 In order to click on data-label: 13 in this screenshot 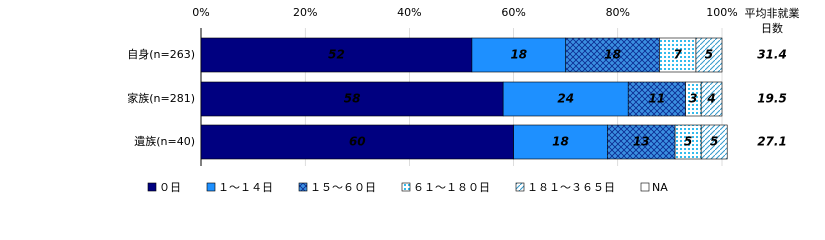, I will do `click(641, 142)`.